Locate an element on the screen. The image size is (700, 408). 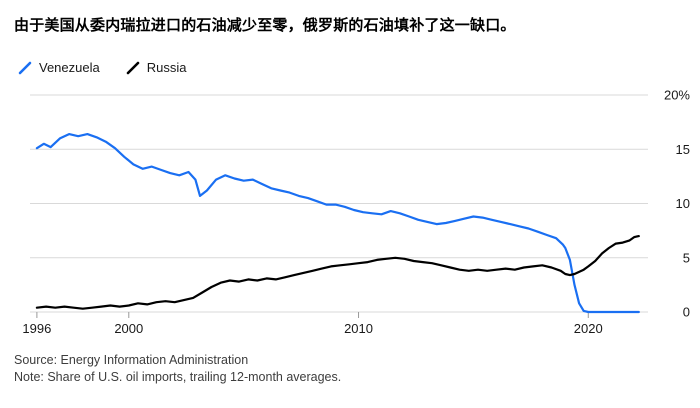
russia-line-marker-icon is located at coordinates (133, 67).